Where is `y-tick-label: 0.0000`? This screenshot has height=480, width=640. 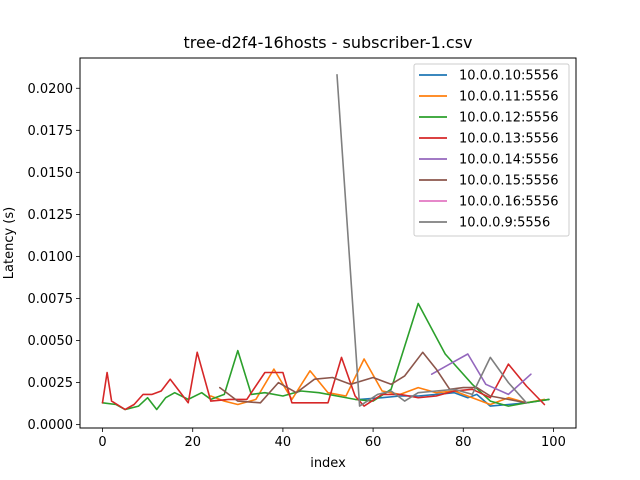 y-tick-label: 0.0000 is located at coordinates (51, 425).